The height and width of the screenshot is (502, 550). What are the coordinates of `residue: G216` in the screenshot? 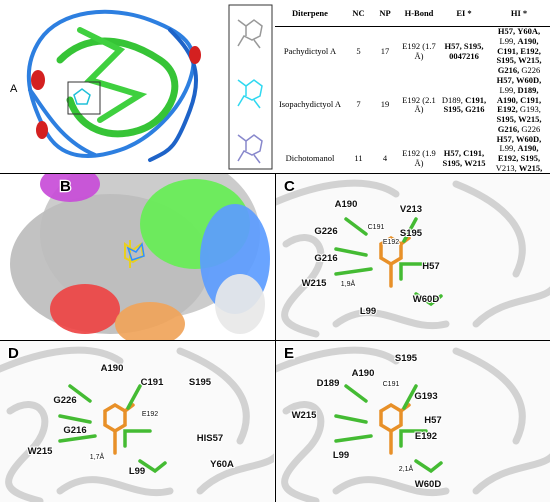 It's located at (475, 109).